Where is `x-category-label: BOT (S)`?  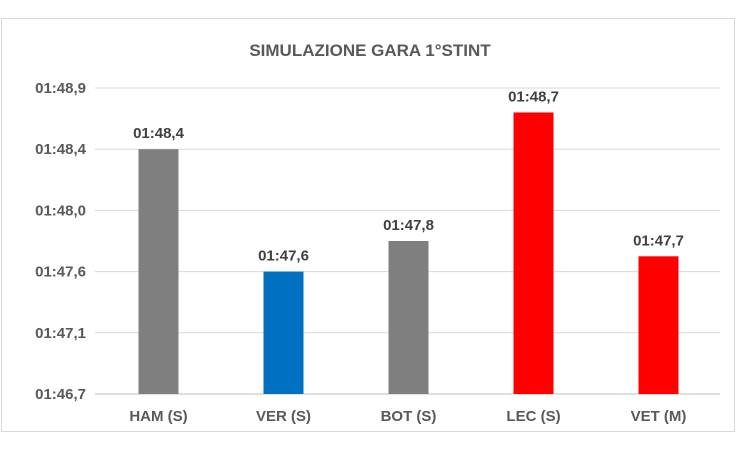 x-category-label: BOT (S) is located at coordinates (409, 416).